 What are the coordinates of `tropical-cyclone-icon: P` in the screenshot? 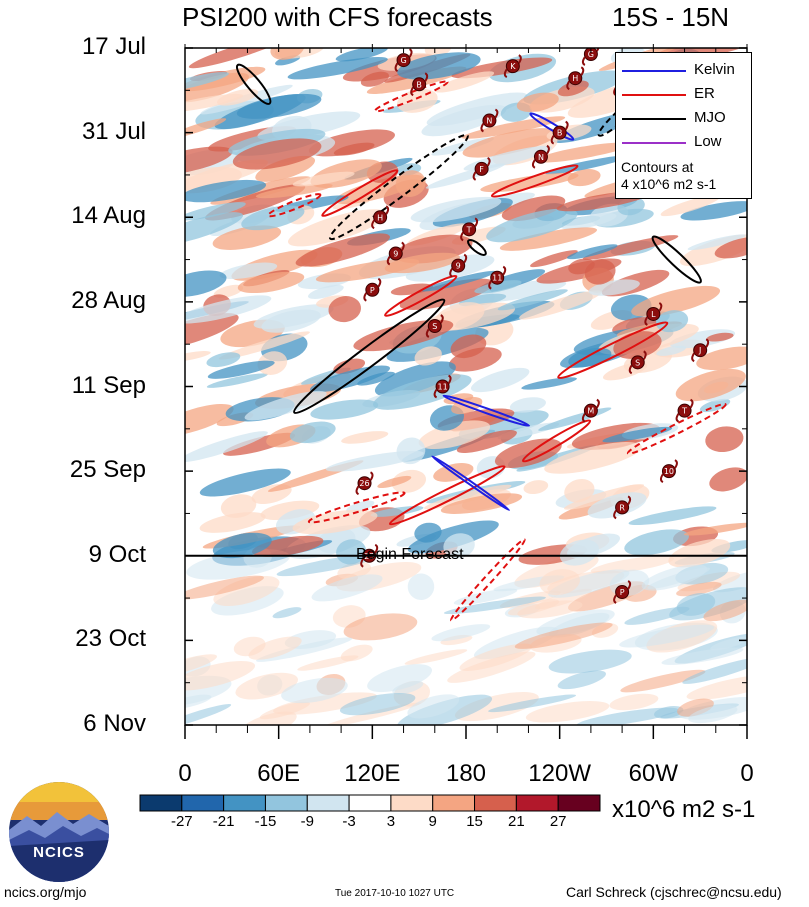 It's located at (622, 592).